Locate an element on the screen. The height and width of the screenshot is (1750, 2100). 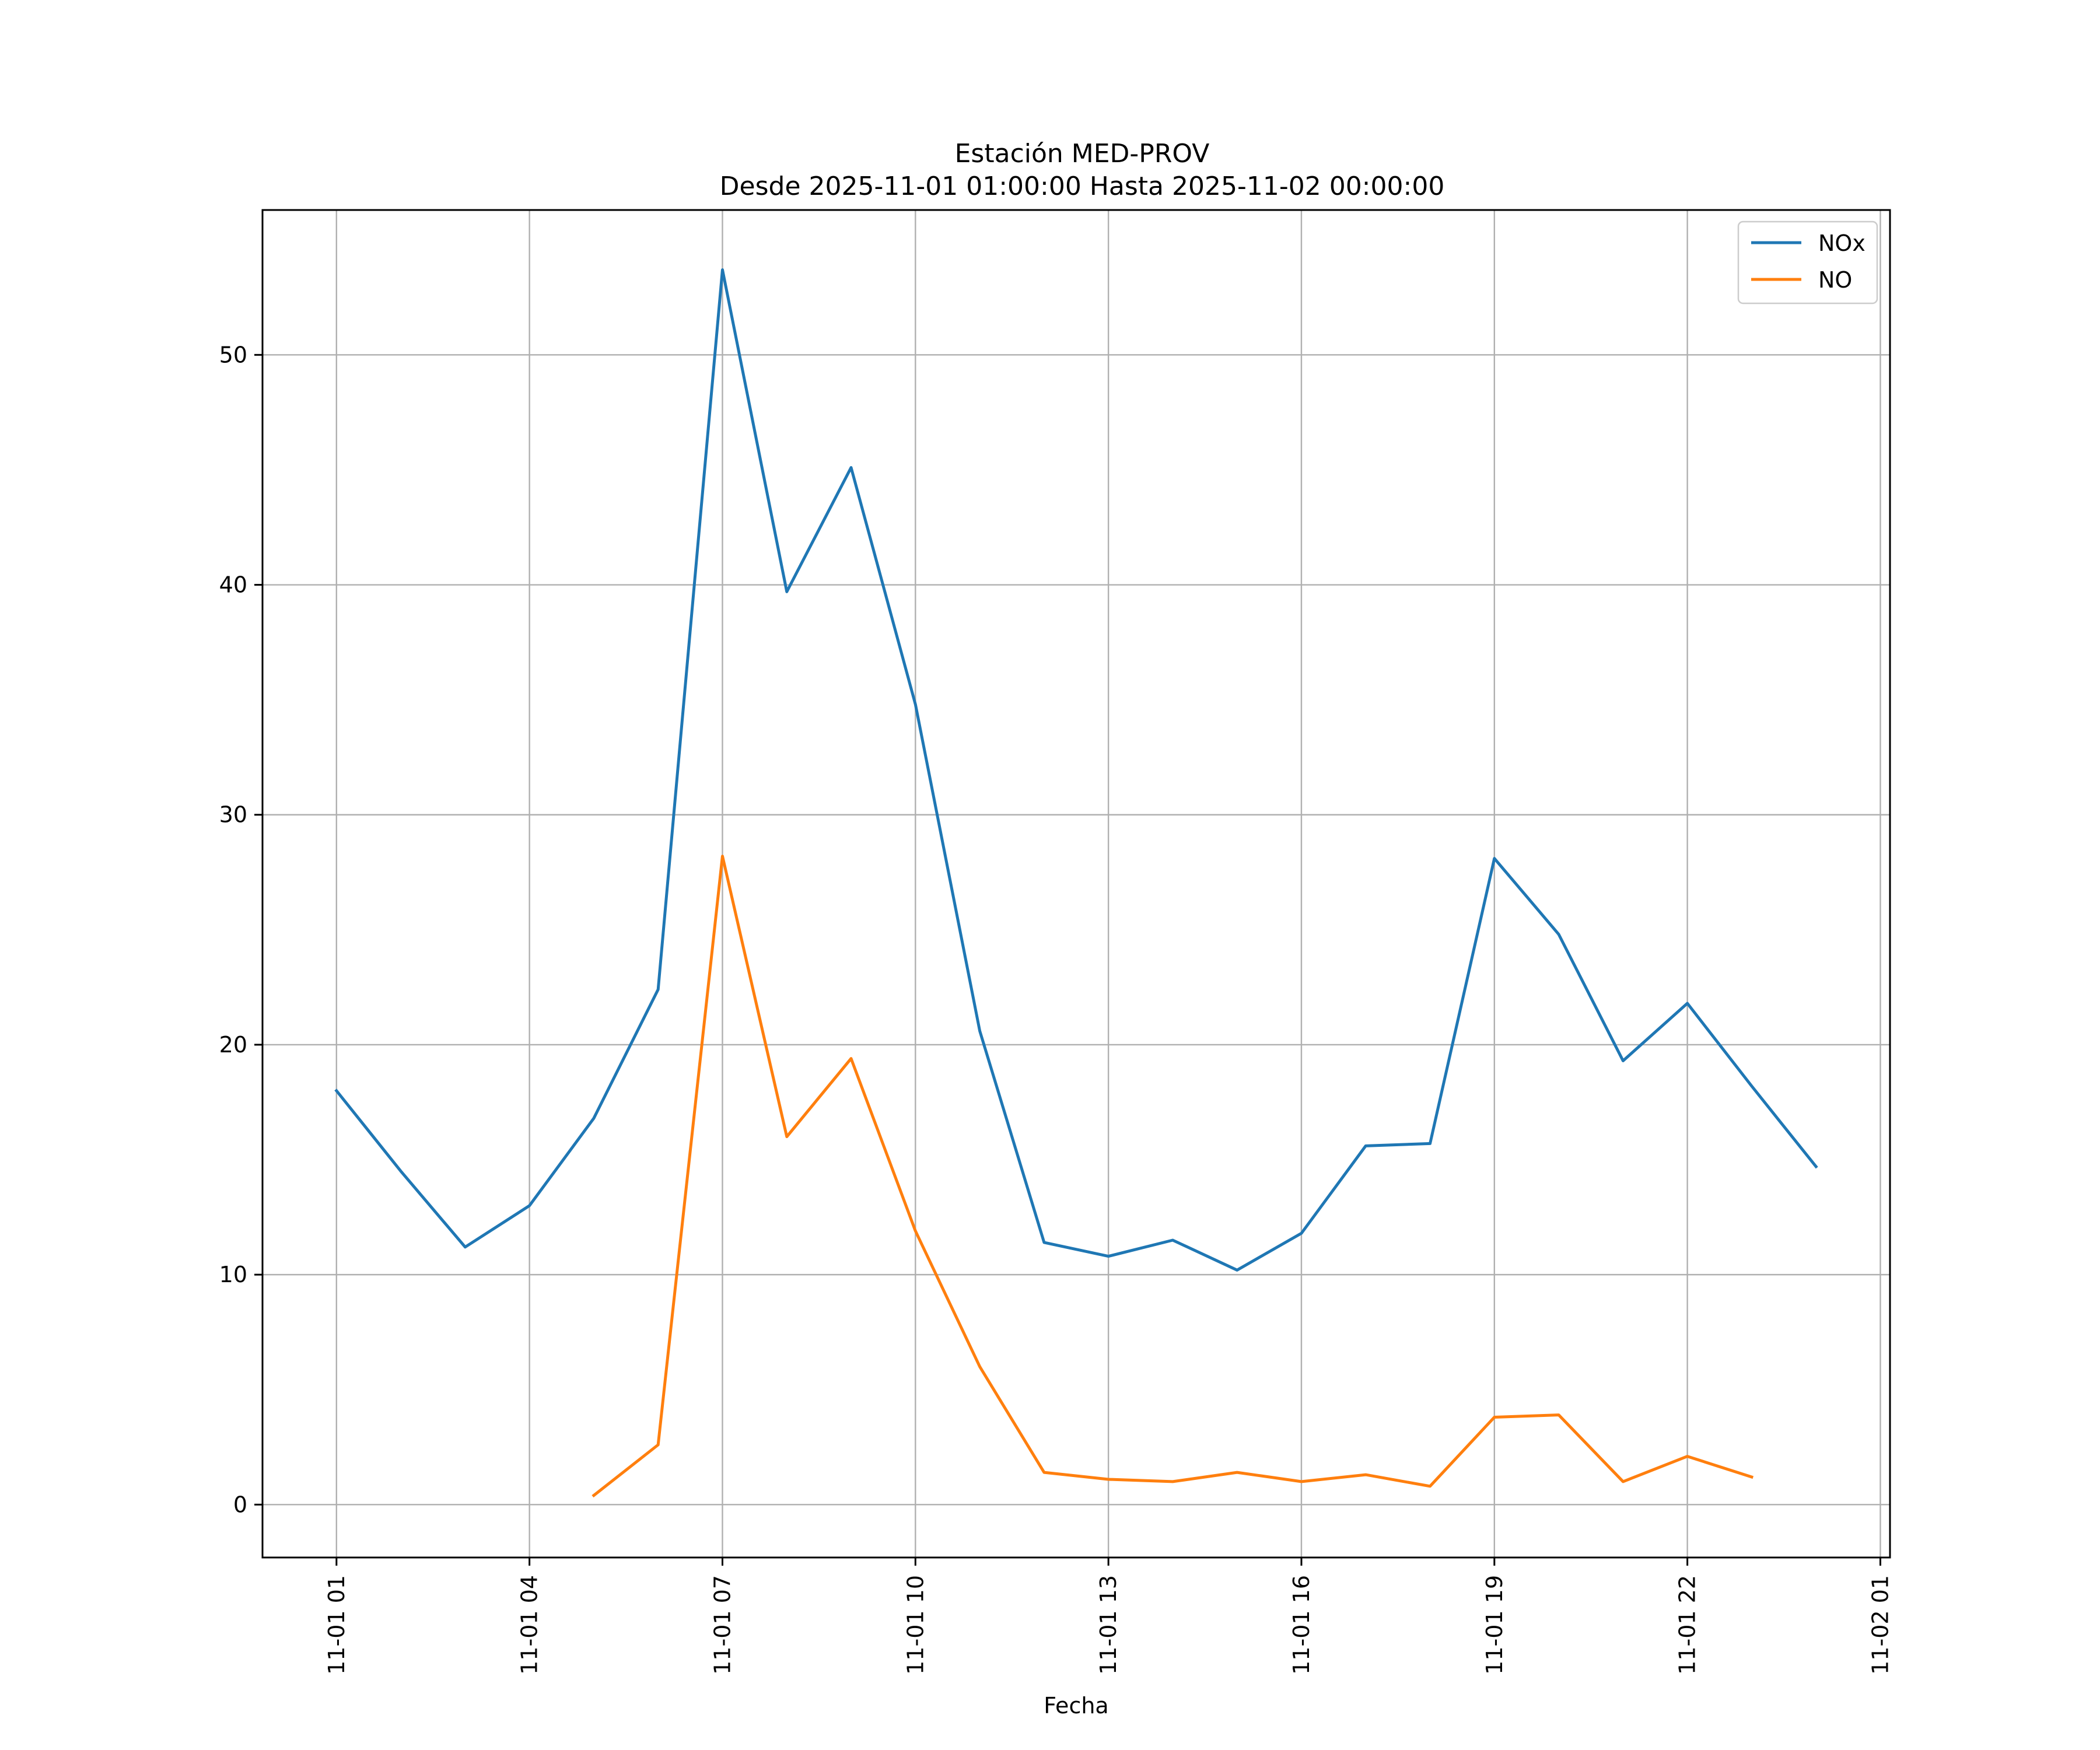
chart-title: Estación MED-PROV is located at coordinates (1082, 154).